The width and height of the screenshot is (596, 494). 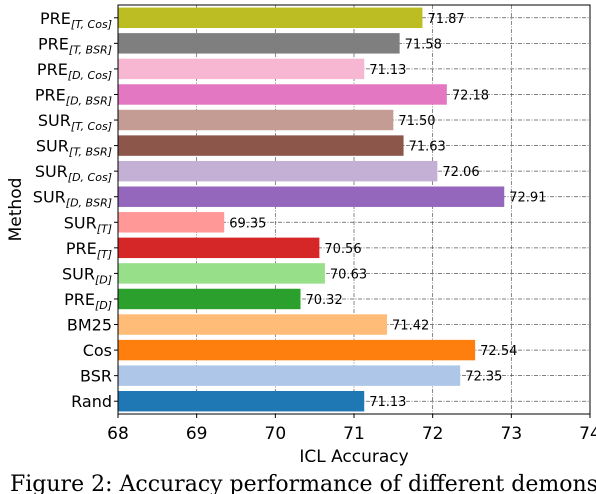 I want to click on category-label: SUR[D], so click(x=87, y=275).